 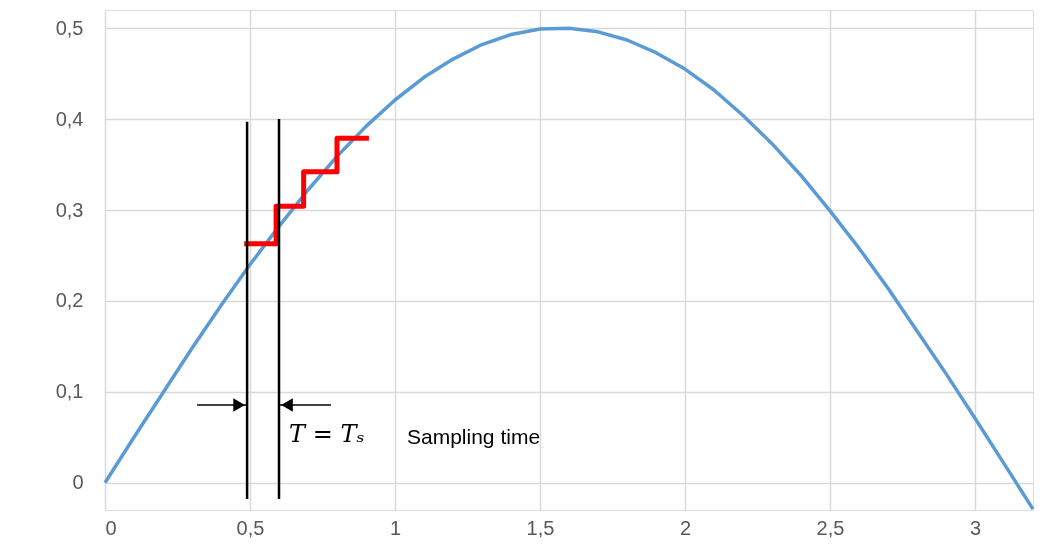 I want to click on x-tick-label: 0,5, so click(x=250, y=527).